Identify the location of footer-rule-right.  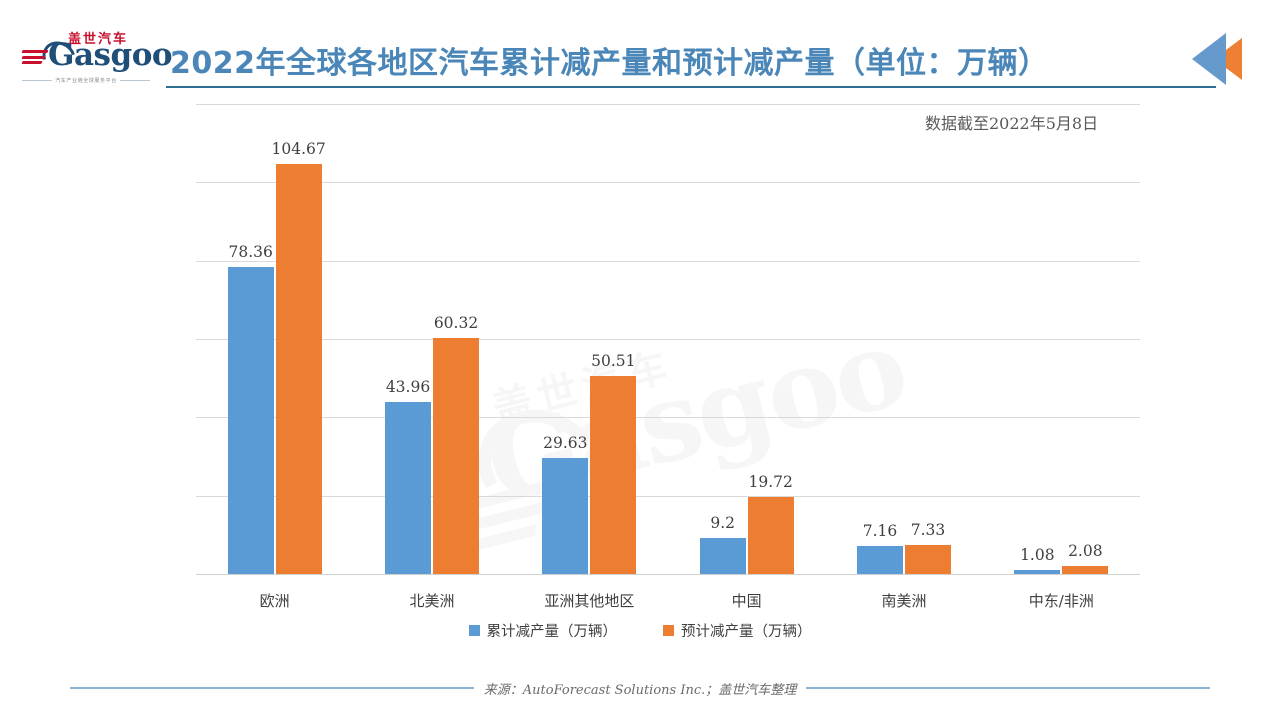
(1008, 688).